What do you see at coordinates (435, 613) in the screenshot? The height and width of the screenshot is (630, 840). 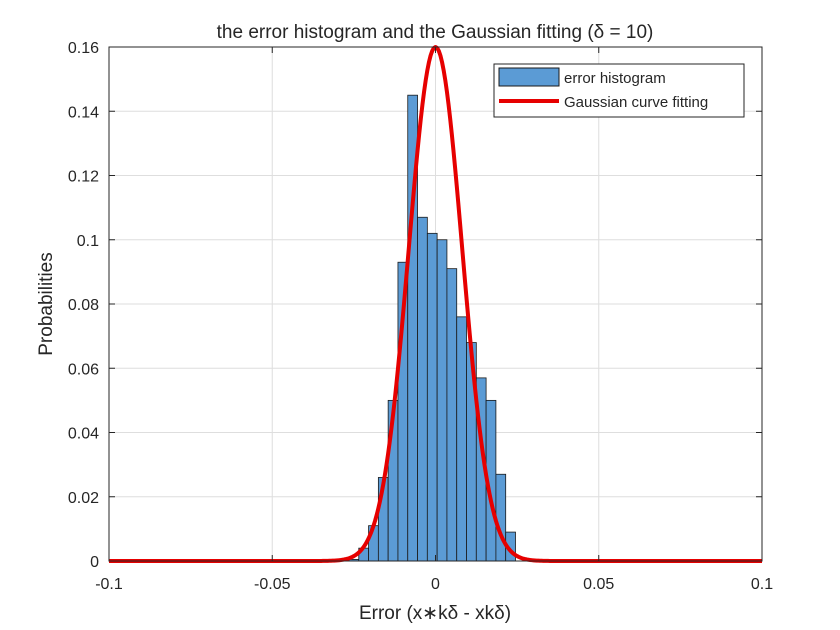 I see `x-axis-label: Error (x∗kδ - xkδ)` at bounding box center [435, 613].